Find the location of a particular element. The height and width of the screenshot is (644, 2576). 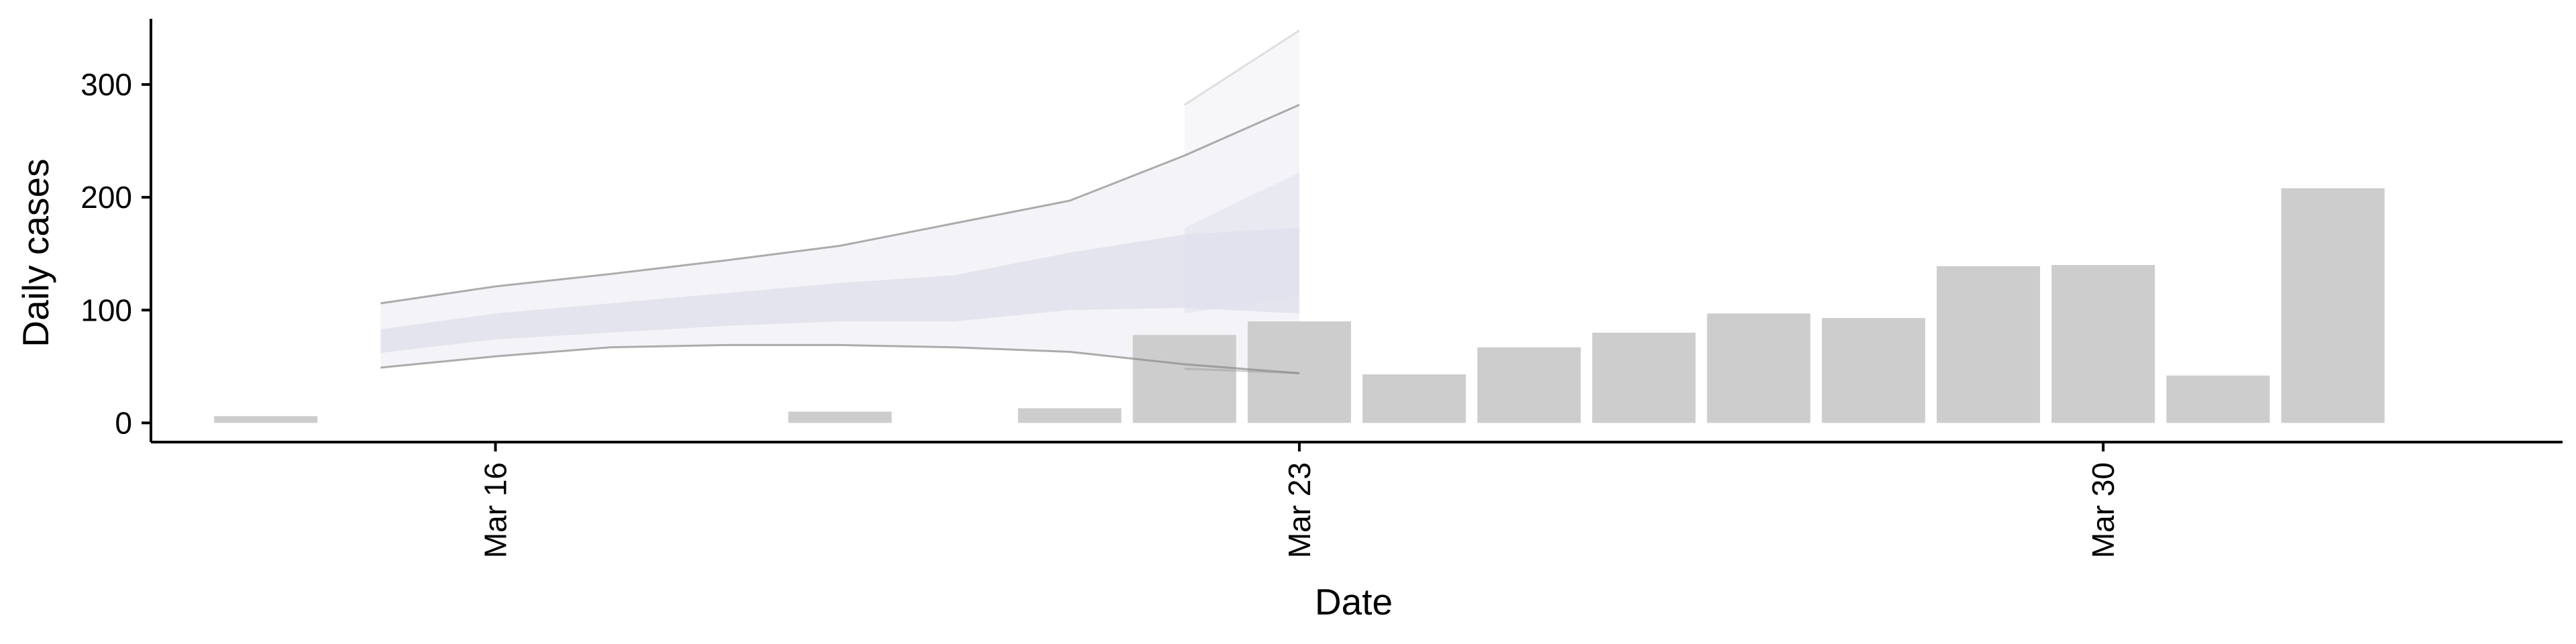

y-tick-label-300: 300 is located at coordinates (106, 84).